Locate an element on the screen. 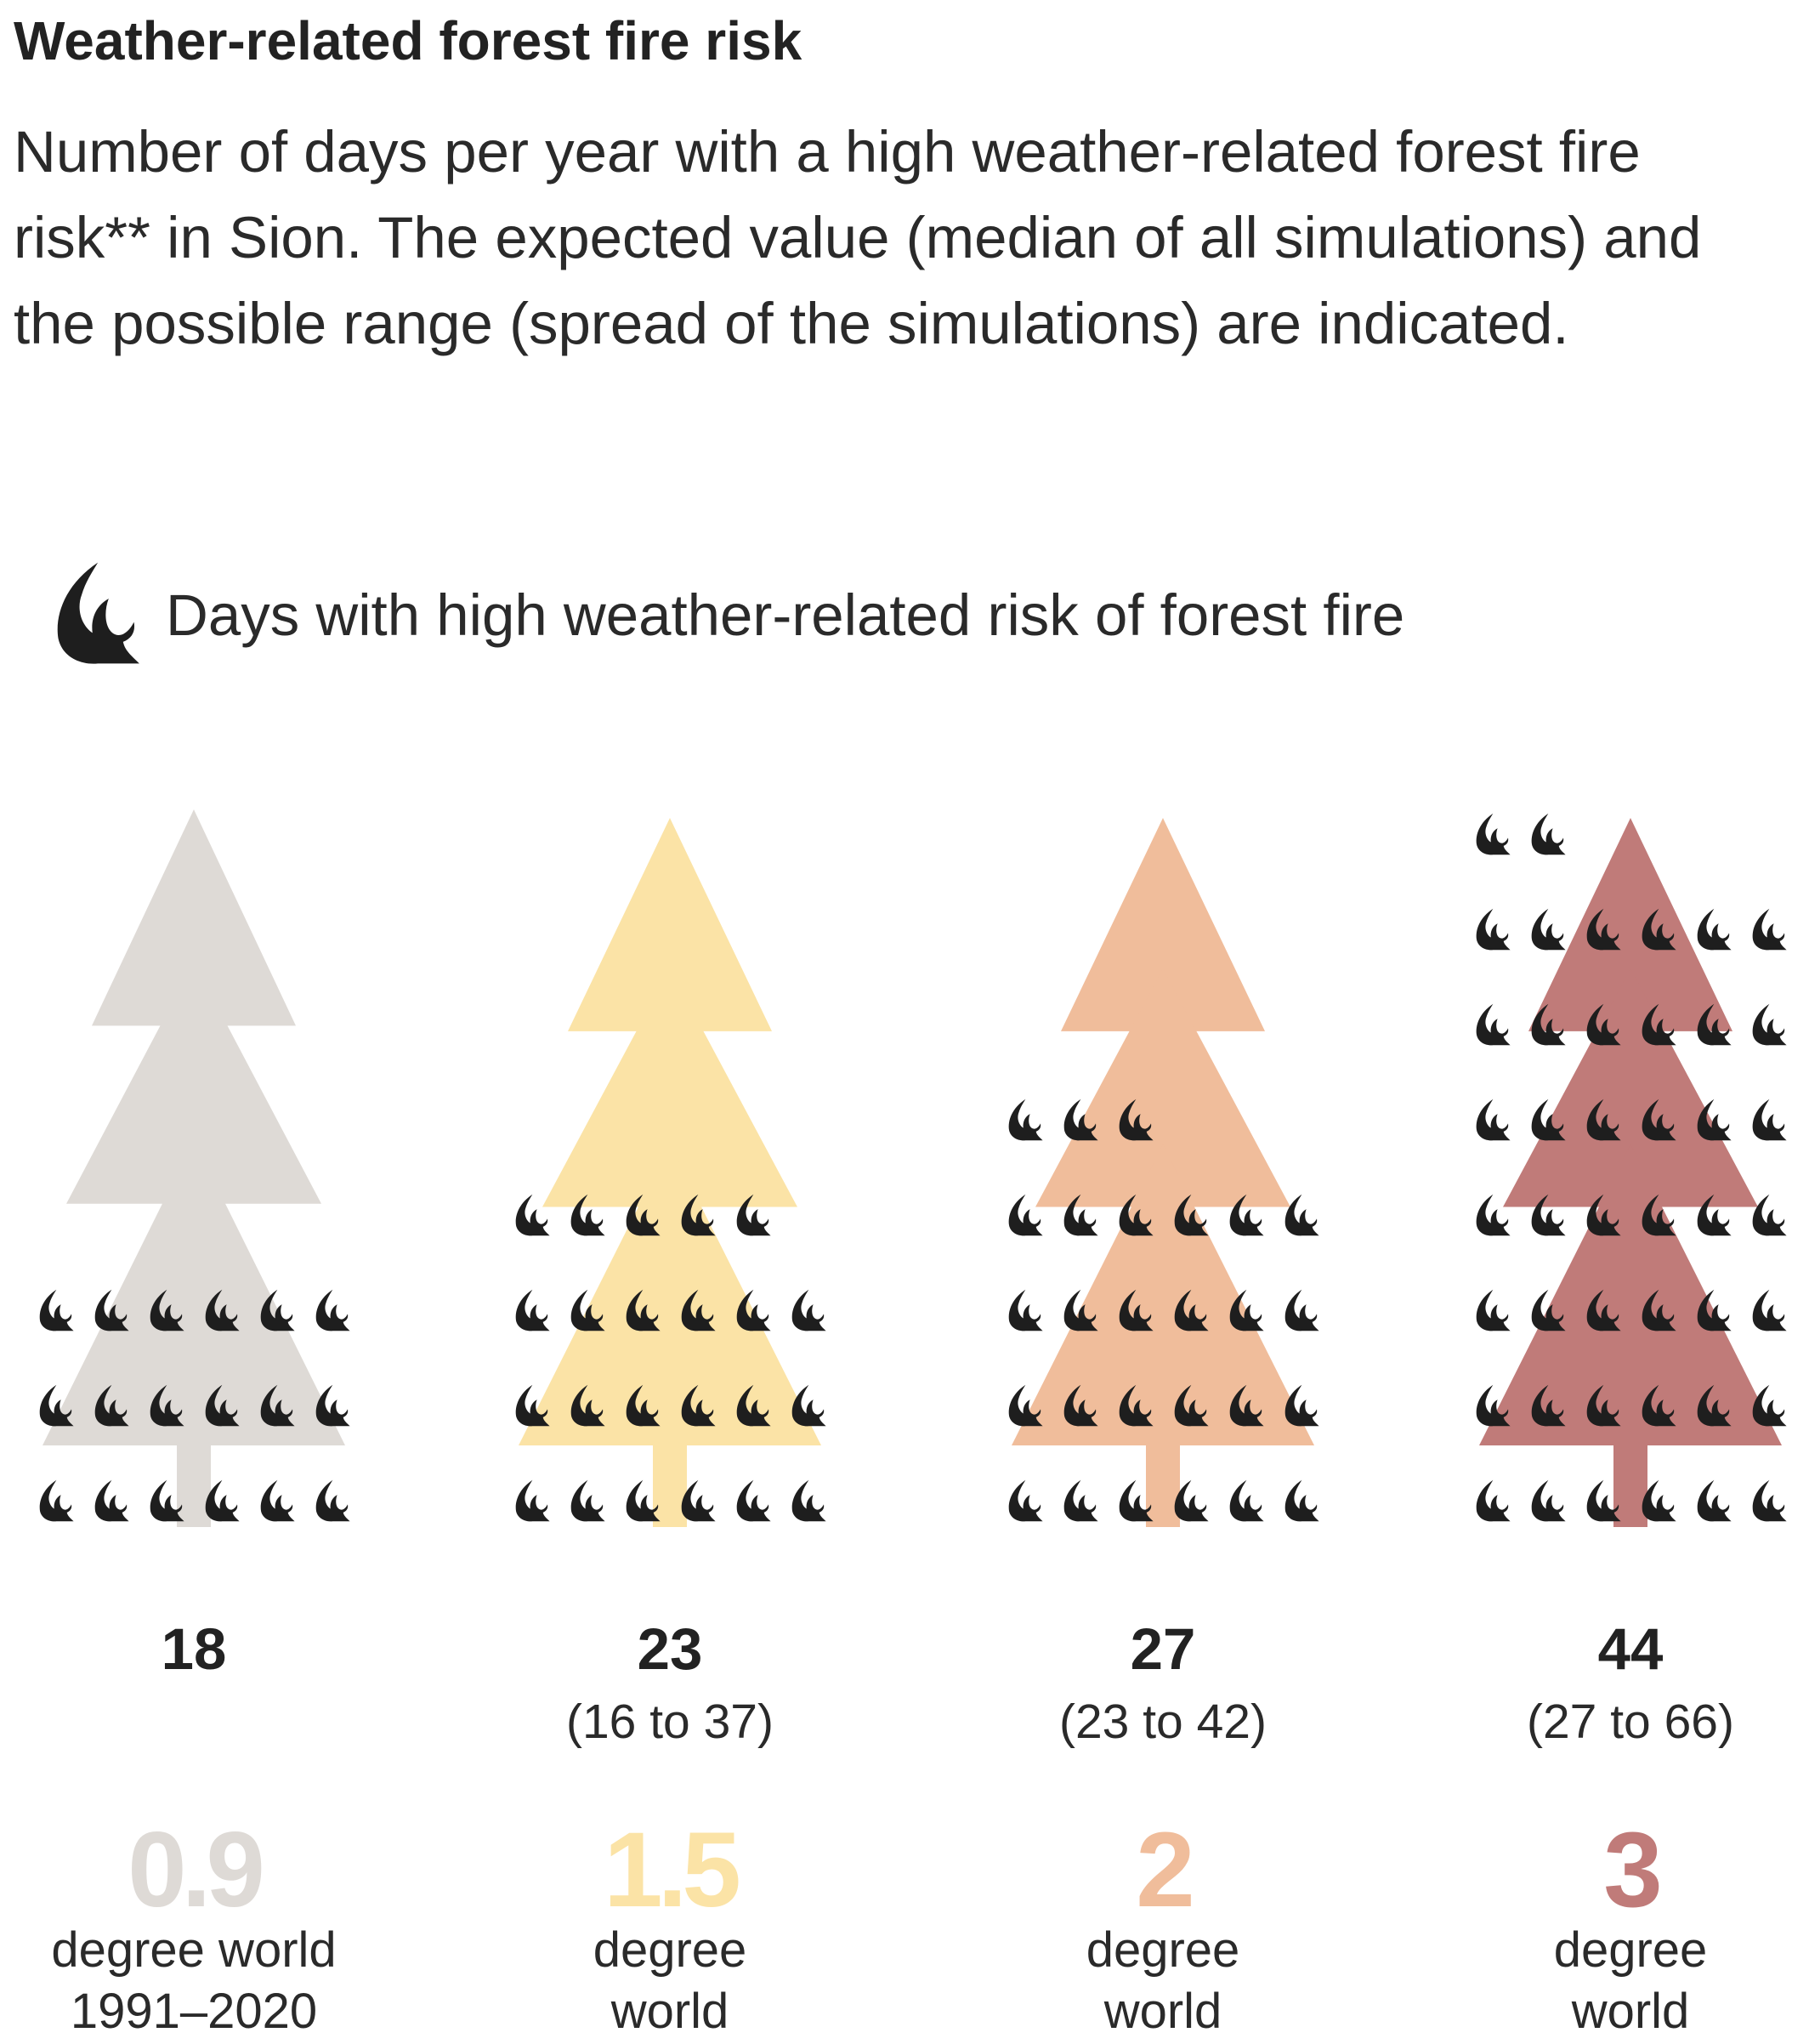  scenario-label: degree world 1991–2020 is located at coordinates (194, 1981).